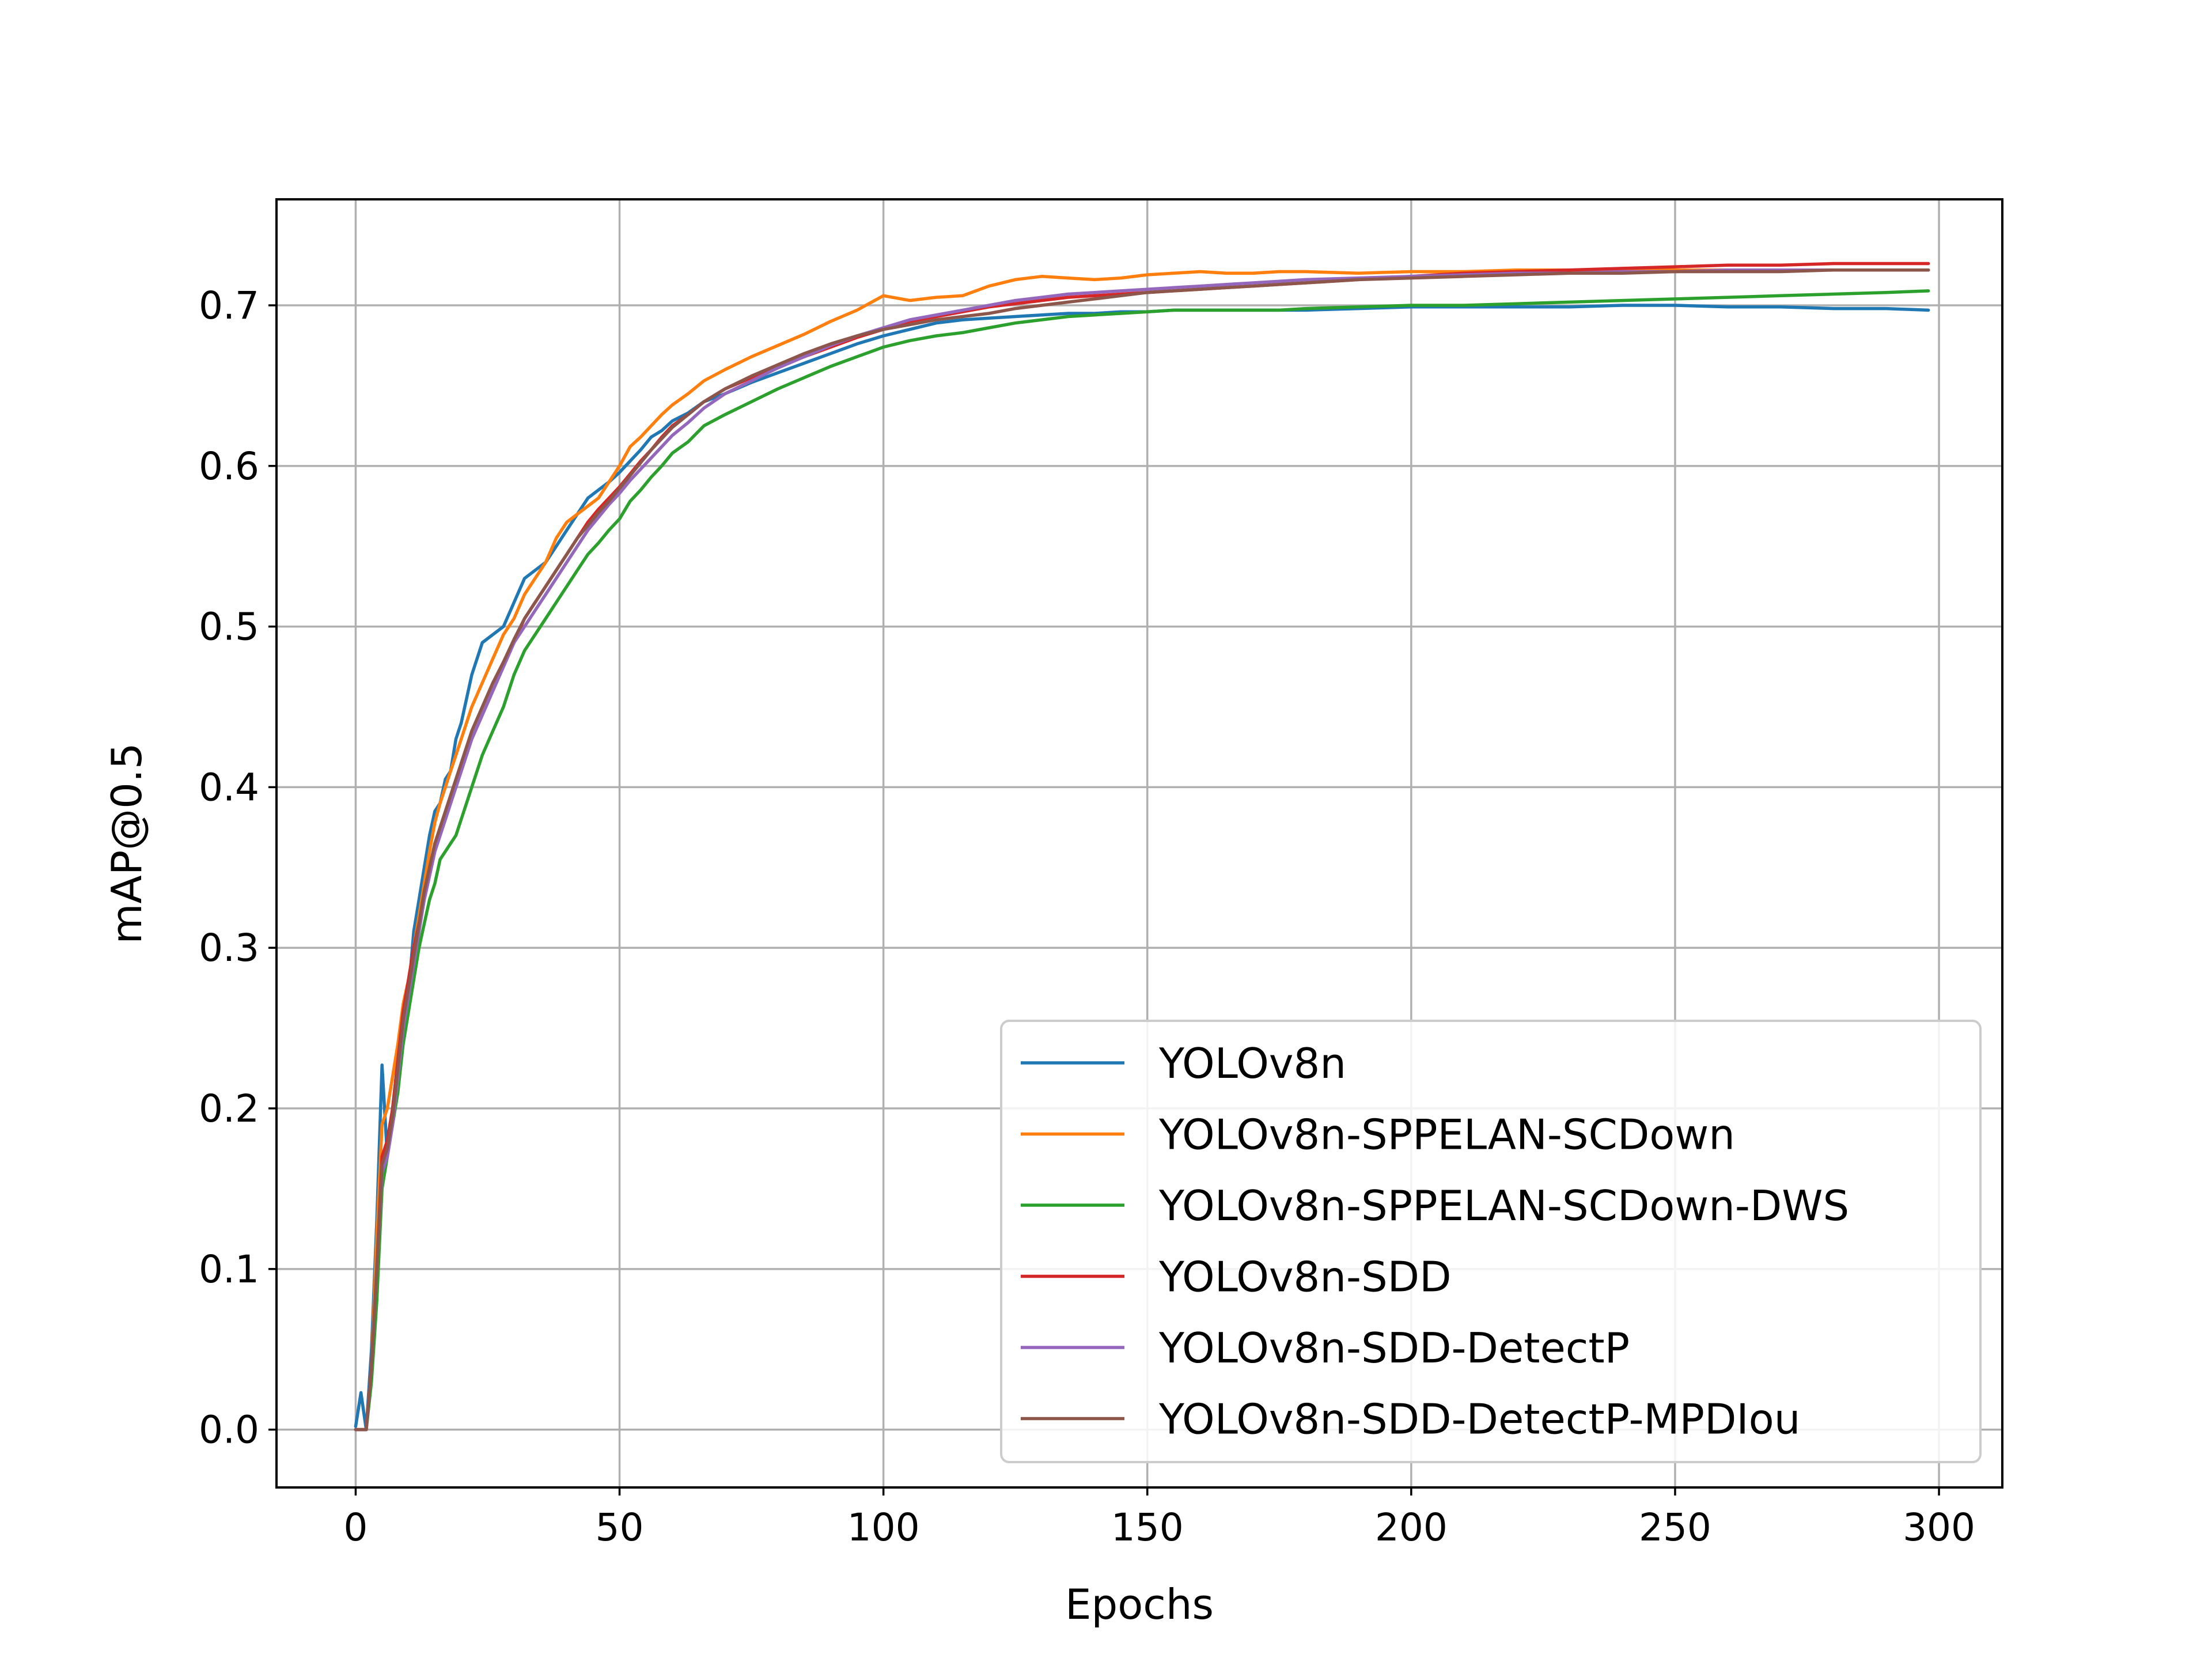 The height and width of the screenshot is (1662, 2212). I want to click on y-tick-label: 0.5, so click(229, 627).